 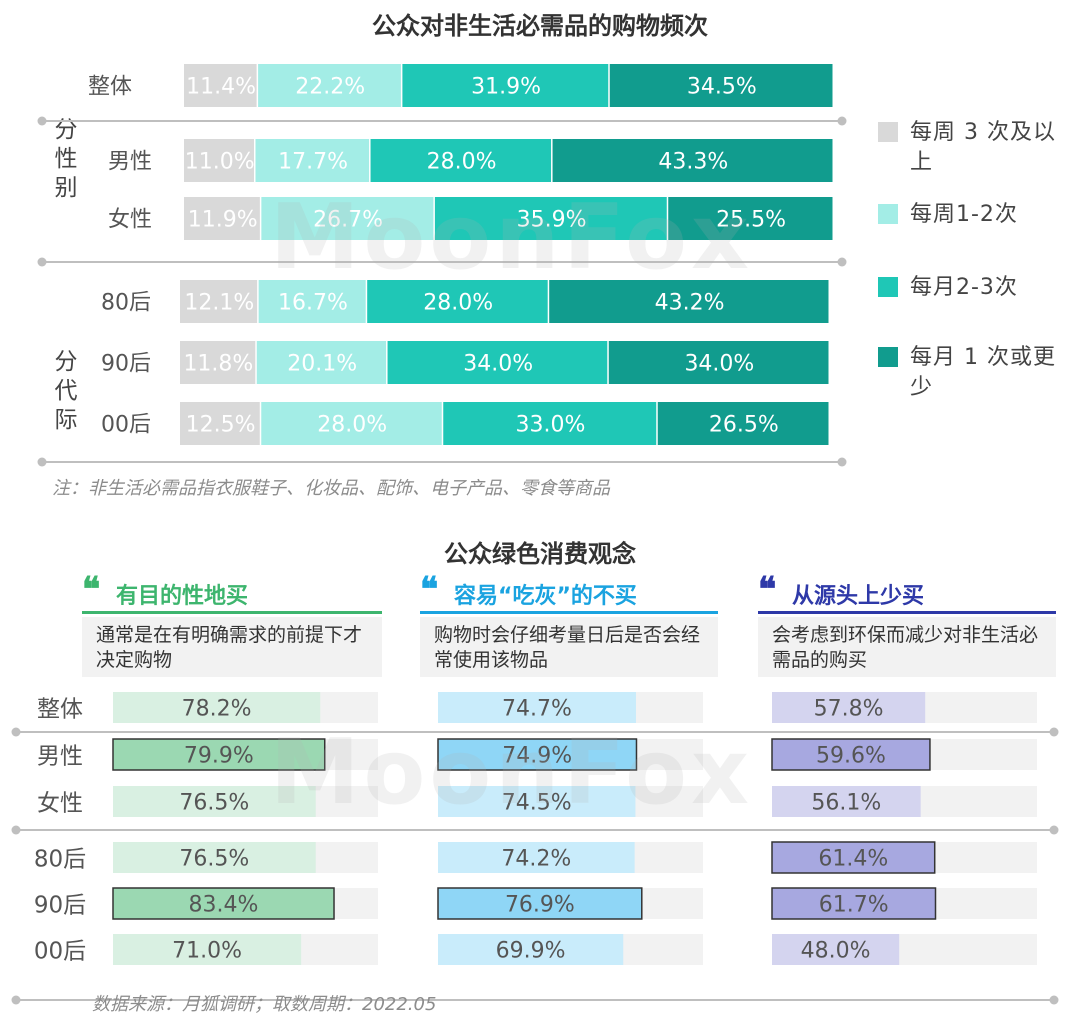 What do you see at coordinates (540, 26) in the screenshot?
I see `chart1-title: 公众对非生活必需品的购物频次` at bounding box center [540, 26].